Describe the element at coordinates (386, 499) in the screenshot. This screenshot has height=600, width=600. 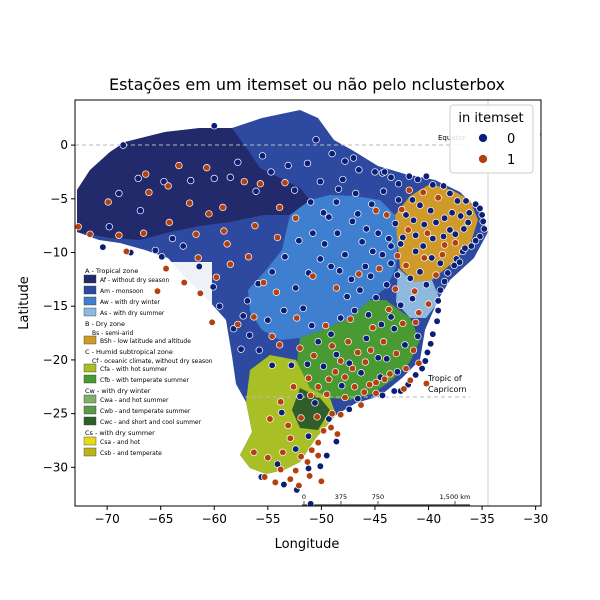
I see `map-scale-bar: 0 375 750 1,500 km` at that location.